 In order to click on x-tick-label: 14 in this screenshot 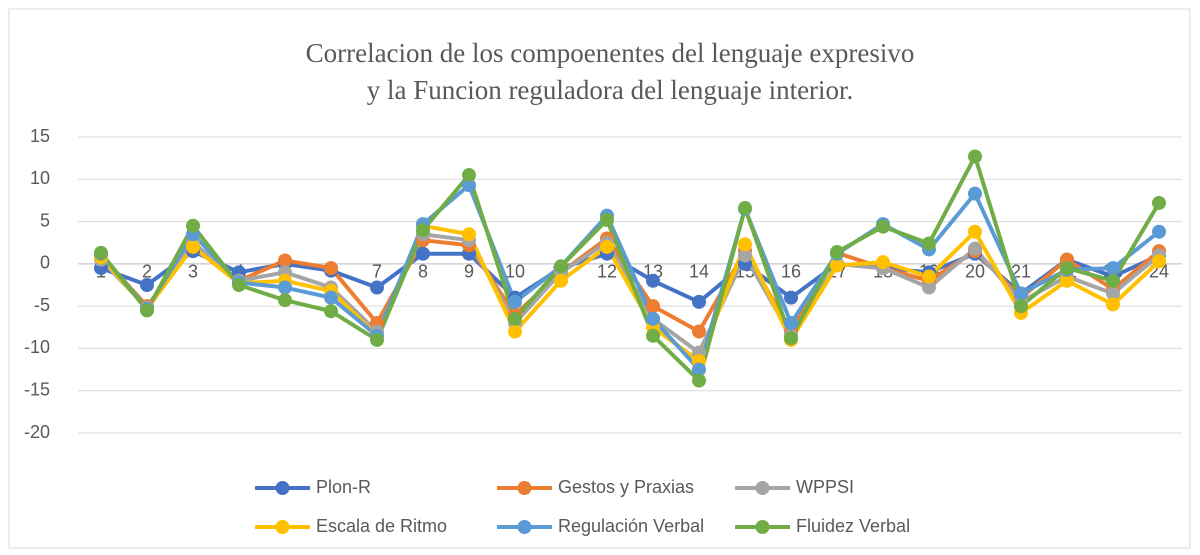, I will do `click(699, 272)`.